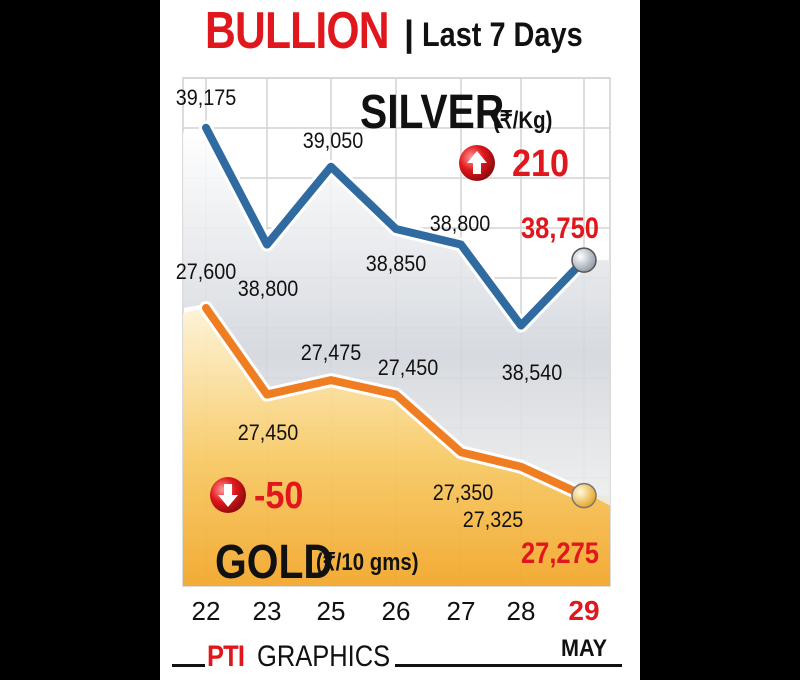 This screenshot has width=800, height=680. What do you see at coordinates (397, 665) in the screenshot?
I see `footer-rule` at bounding box center [397, 665].